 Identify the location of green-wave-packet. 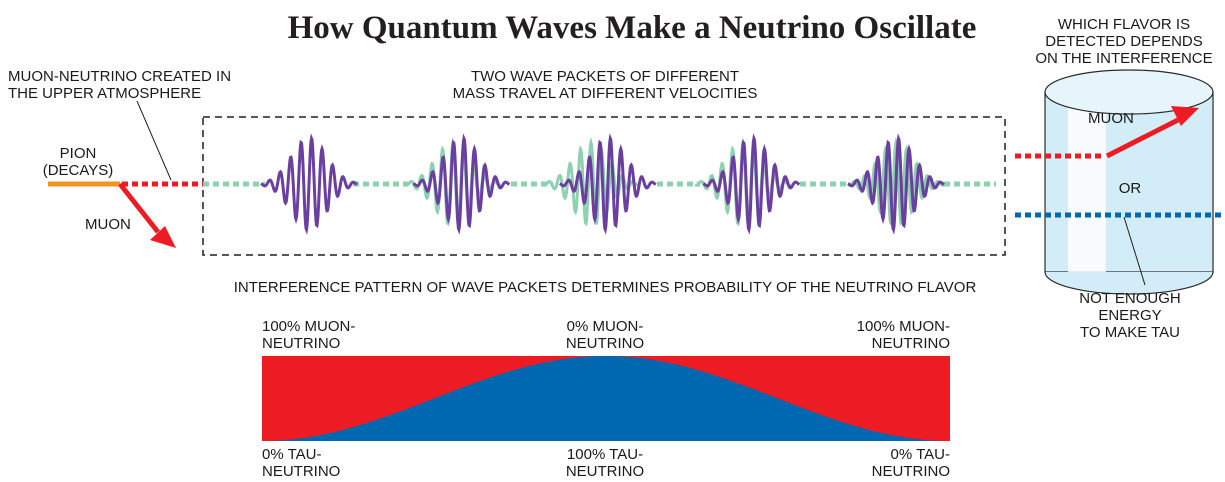
(896, 181).